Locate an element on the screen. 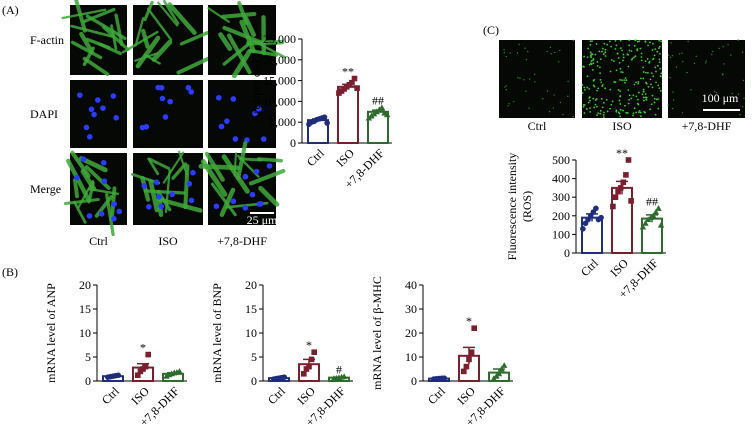  y-tick-label: 5 is located at coordinates (88, 357).